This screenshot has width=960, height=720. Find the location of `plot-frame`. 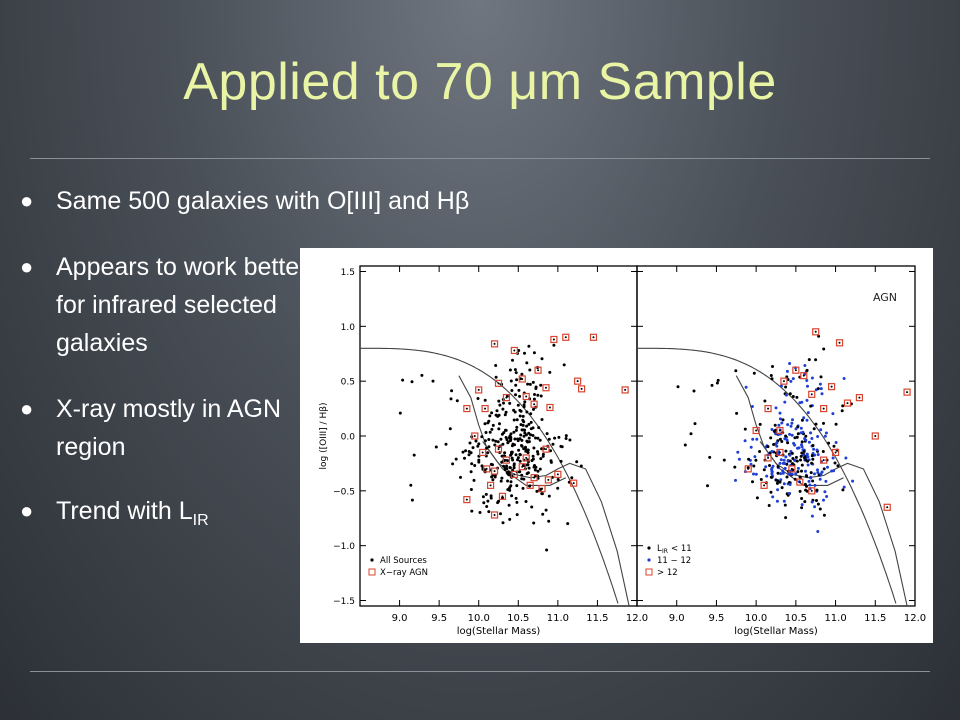

plot-frame is located at coordinates (776, 436).